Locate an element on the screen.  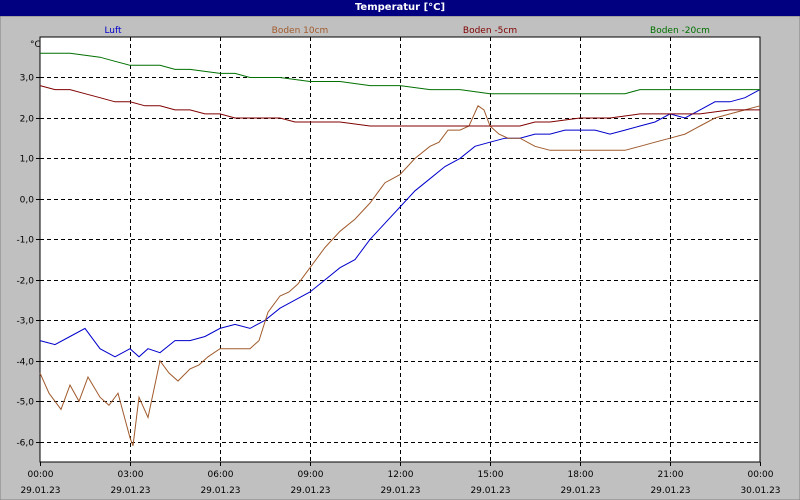
x-tick-time-label: 06:00 is located at coordinates (221, 475).